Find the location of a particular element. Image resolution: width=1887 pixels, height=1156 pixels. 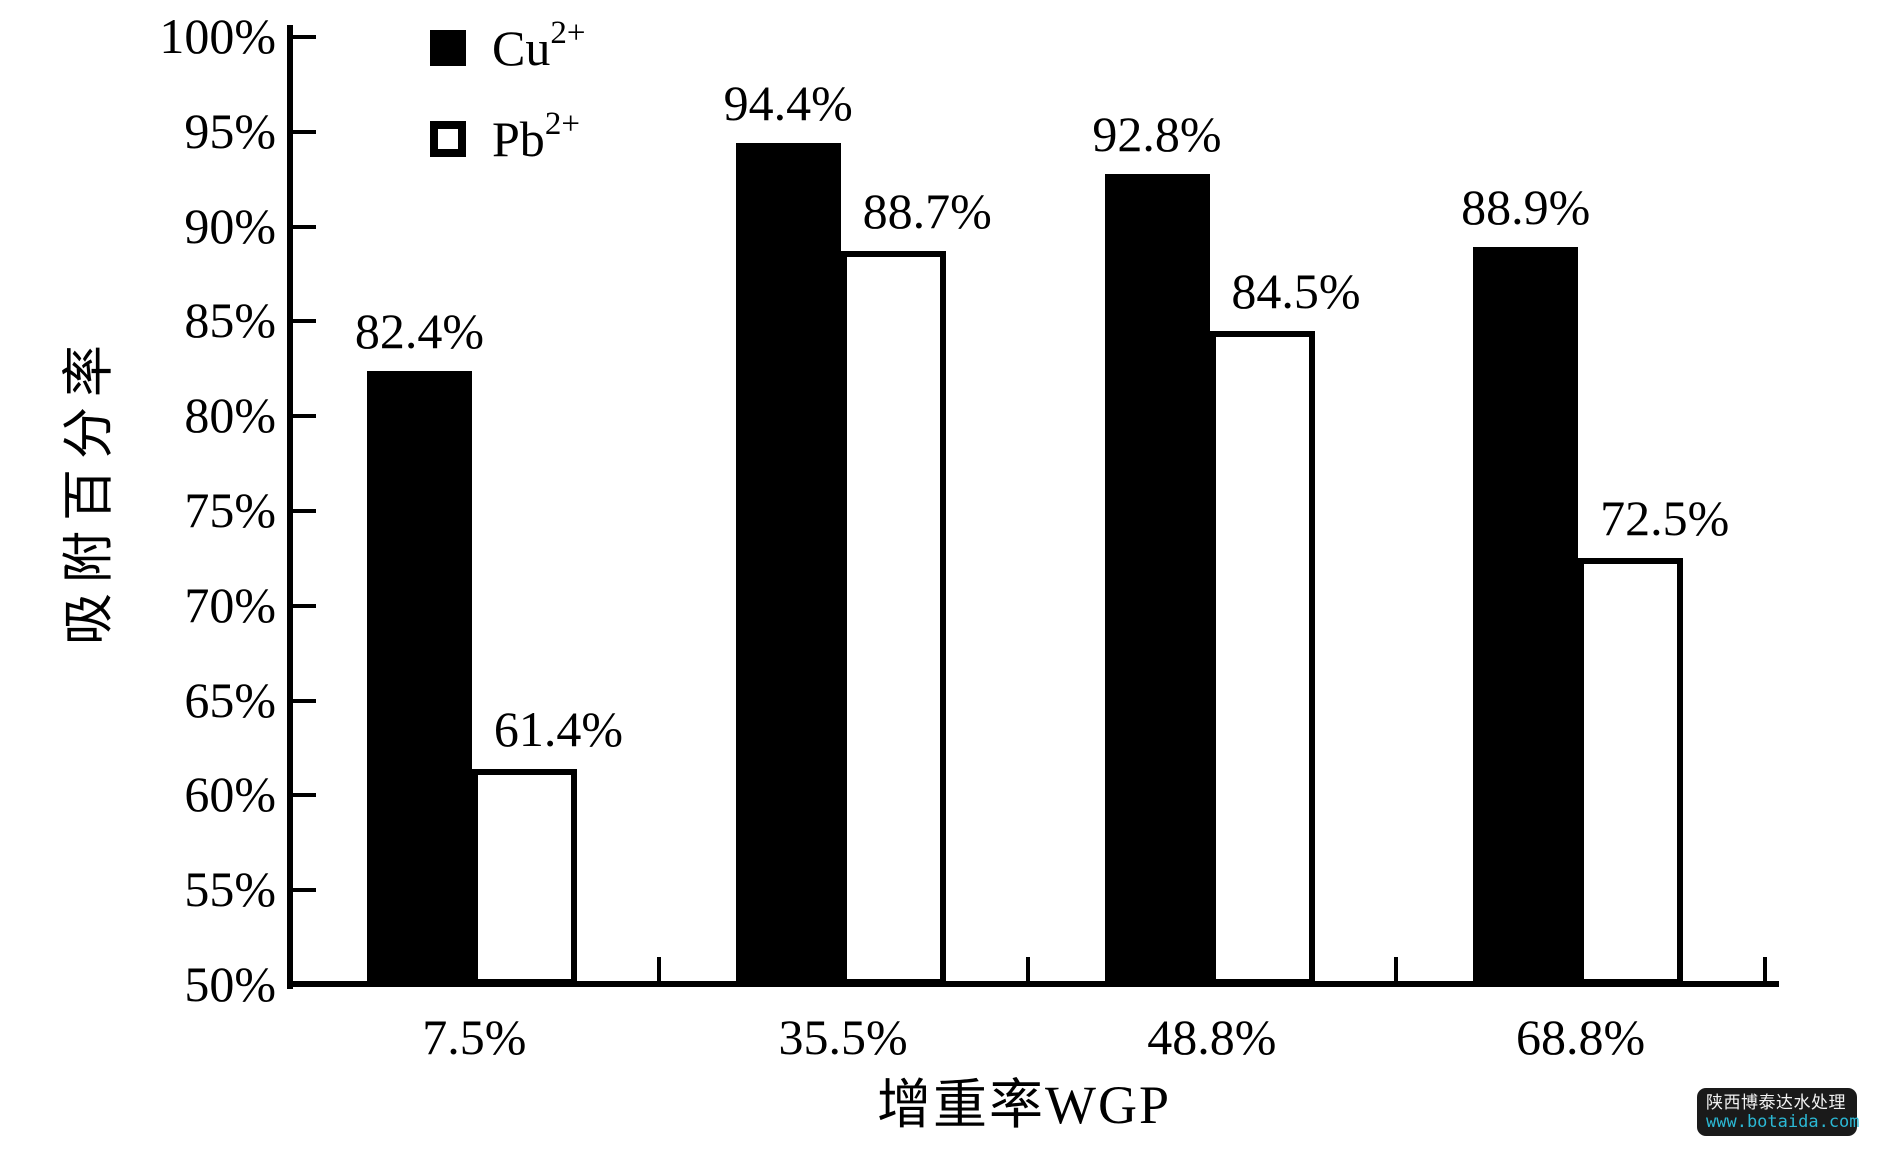

bar-value-label: 92.8% is located at coordinates (1157, 133).